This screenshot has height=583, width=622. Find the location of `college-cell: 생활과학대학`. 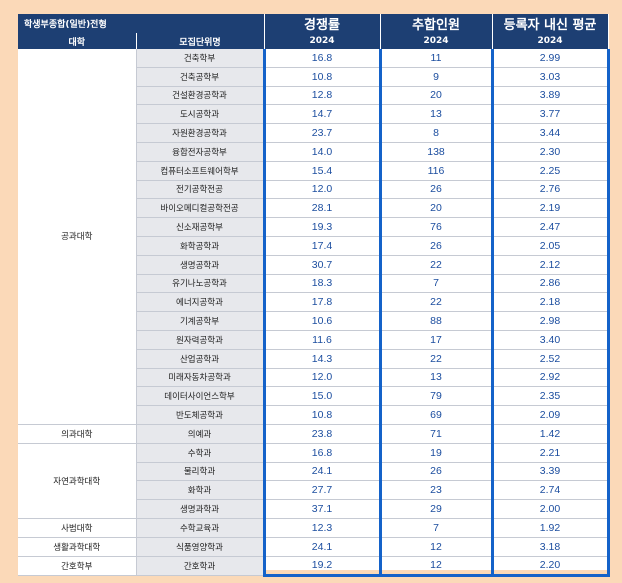

college-cell: 생활과학대학 is located at coordinates (77, 547).